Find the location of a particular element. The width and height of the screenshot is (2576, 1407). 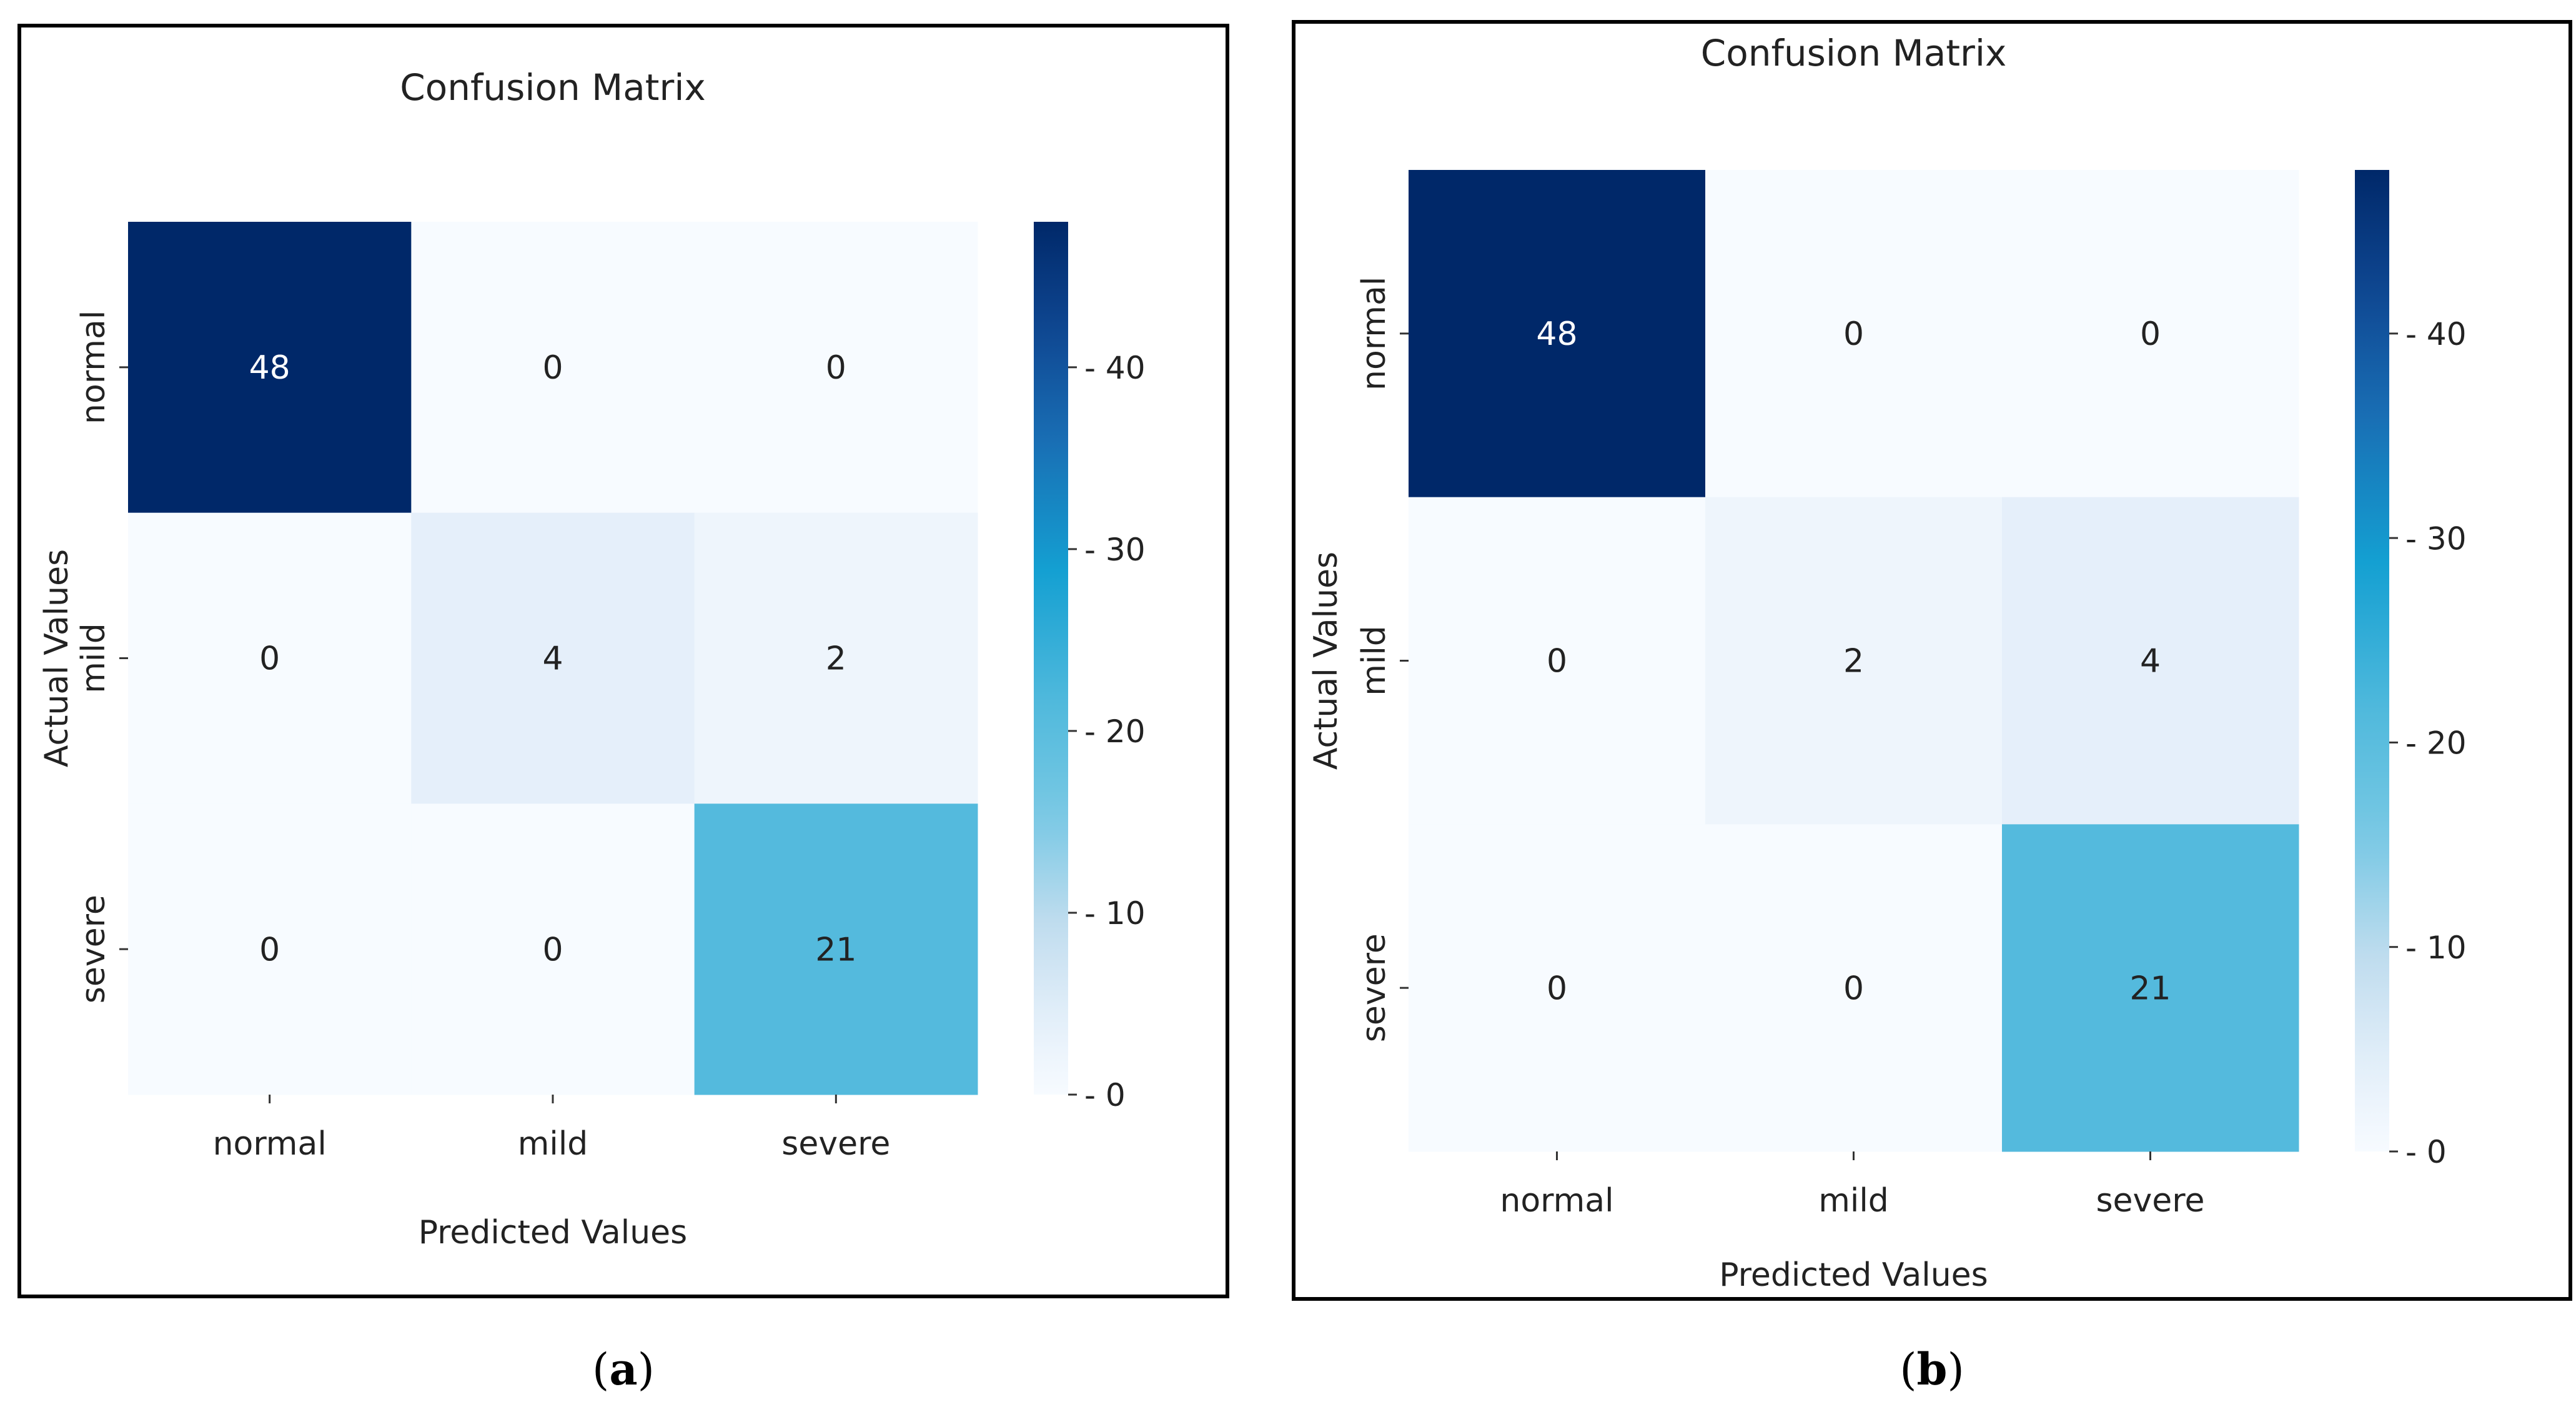

caption-a: (a) is located at coordinates (623, 1369).